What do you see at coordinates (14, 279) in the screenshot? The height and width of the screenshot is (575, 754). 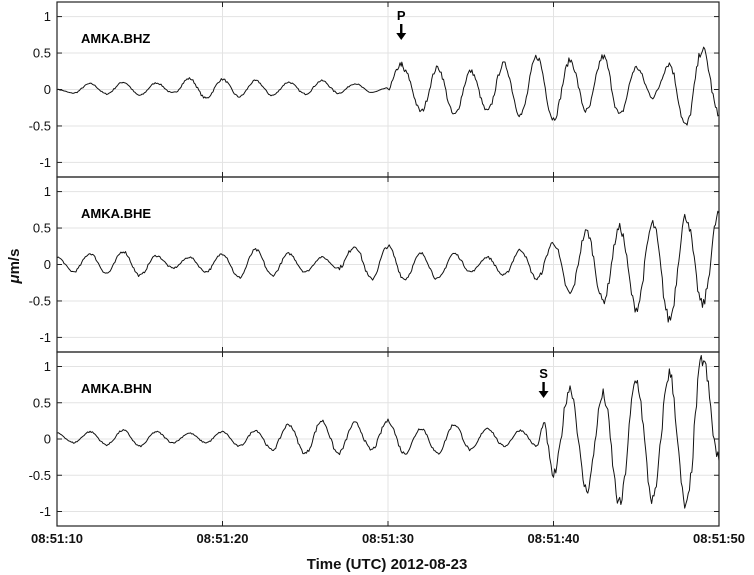 I see `y-axis-title-prefix: μ` at bounding box center [14, 279].